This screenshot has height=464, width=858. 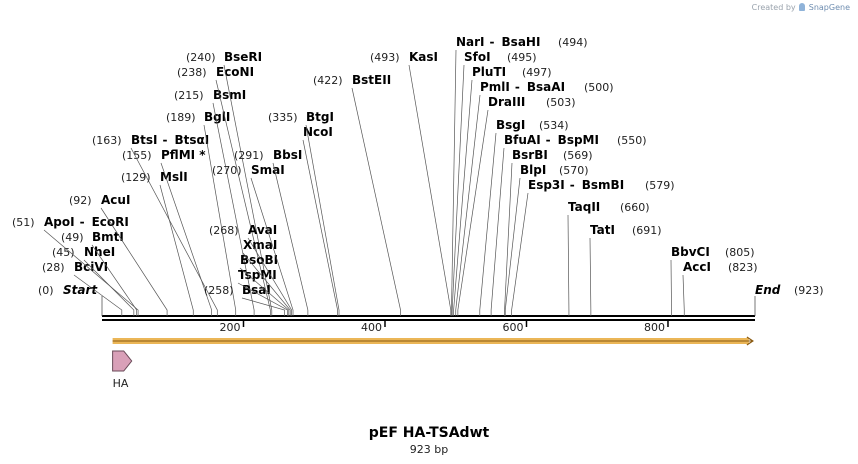 I want to click on restriction-site-btgi: BtgI (335), so click(x=304, y=213).